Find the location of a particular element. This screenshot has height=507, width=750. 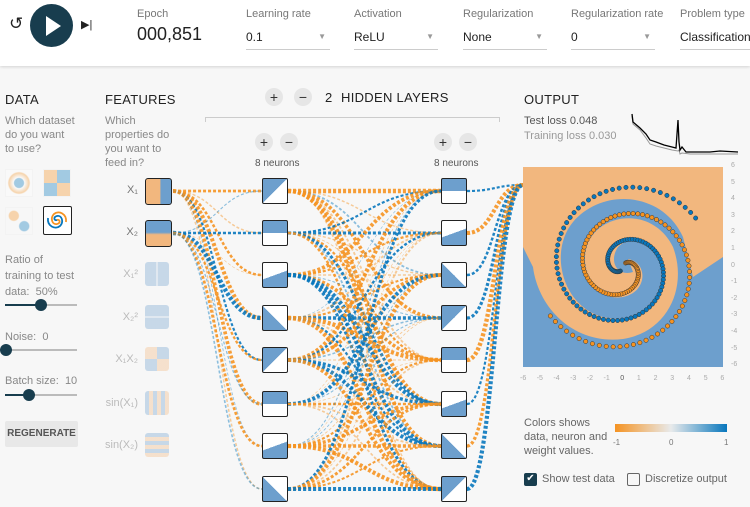

feature-x2-toggle is located at coordinates (158, 233).